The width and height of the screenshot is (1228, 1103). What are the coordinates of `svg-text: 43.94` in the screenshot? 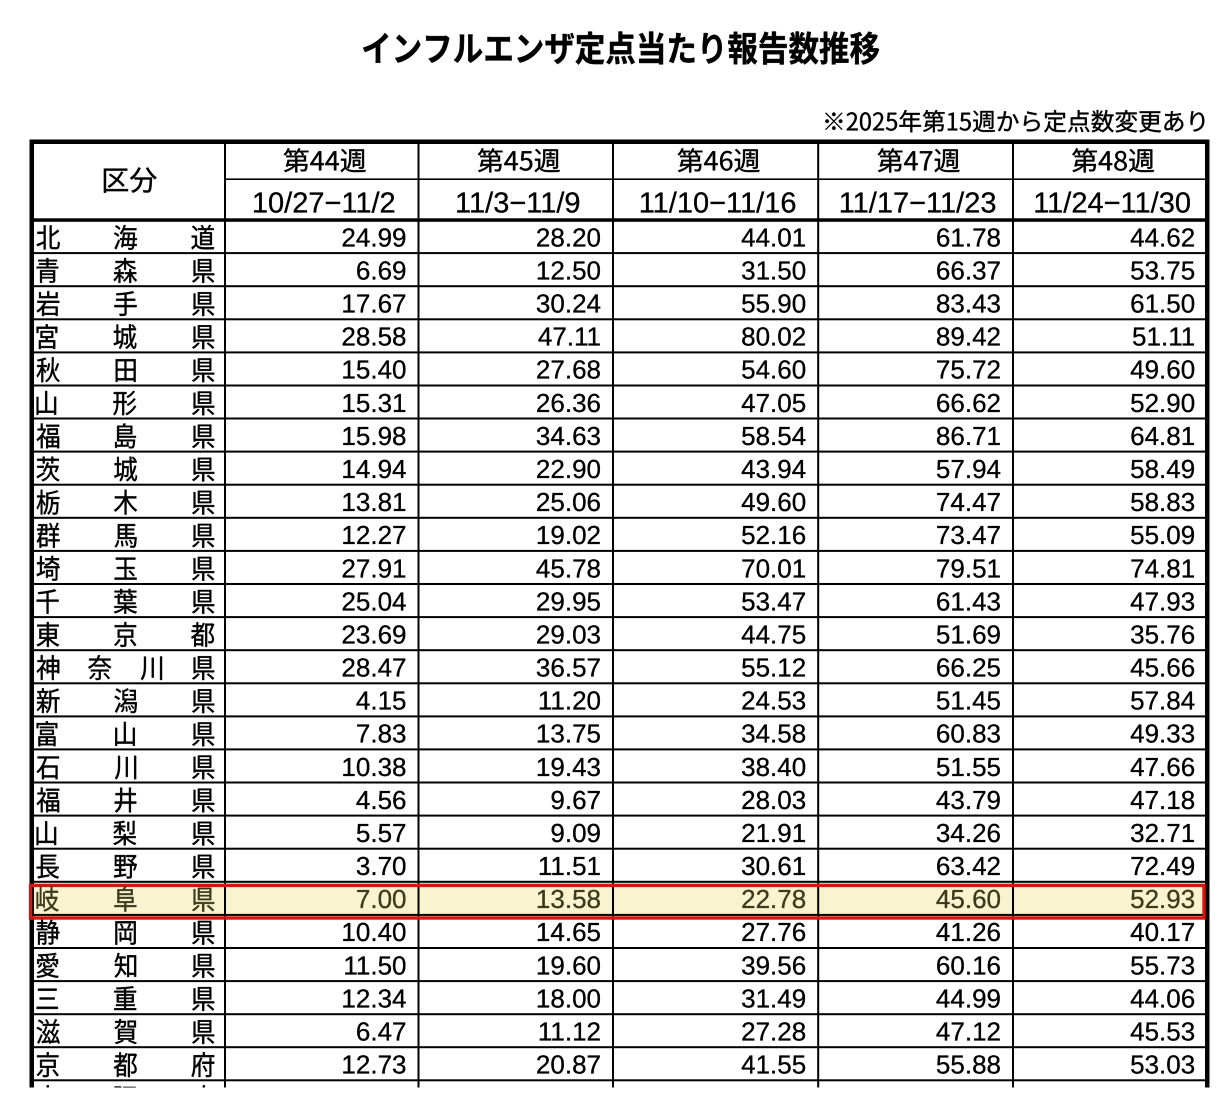 It's located at (773, 469).